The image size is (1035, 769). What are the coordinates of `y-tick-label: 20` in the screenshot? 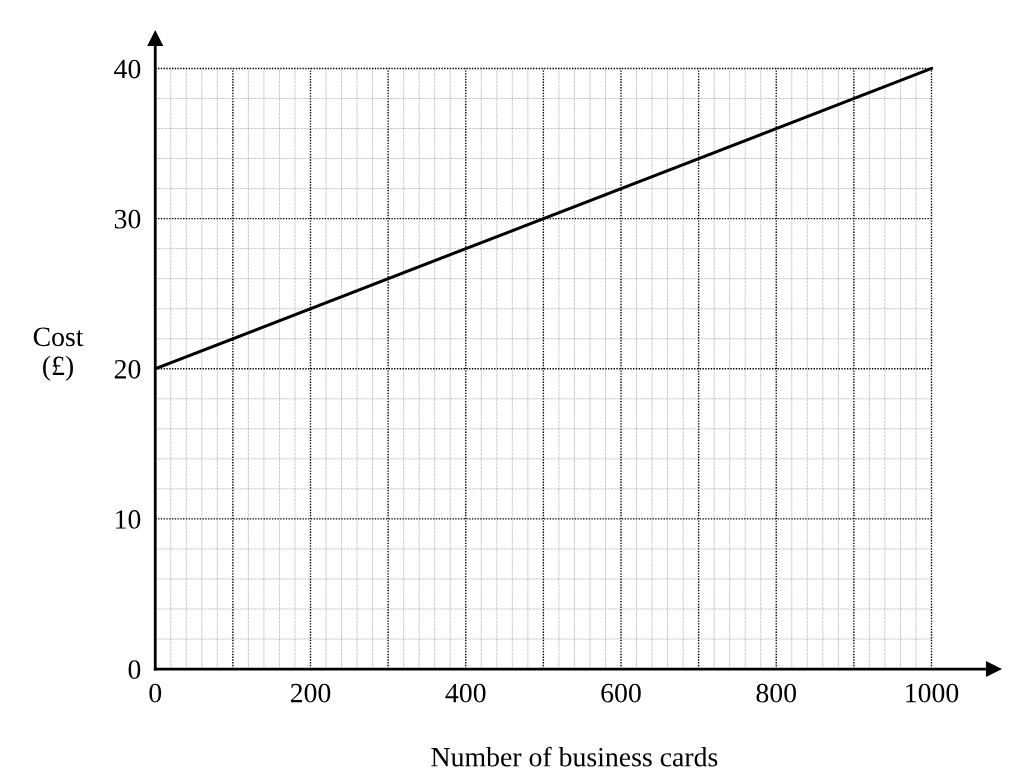 It's located at (127, 369).